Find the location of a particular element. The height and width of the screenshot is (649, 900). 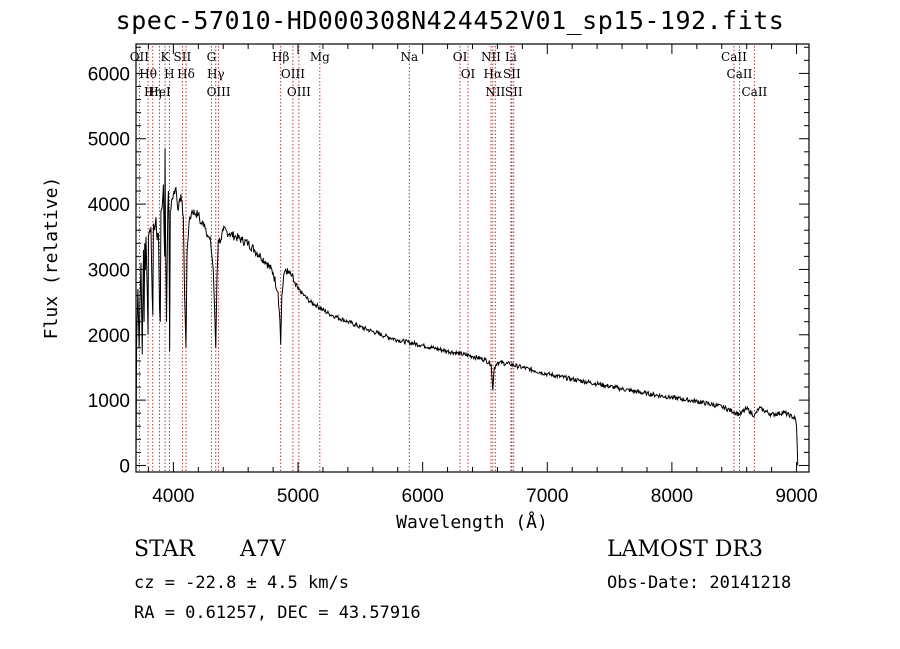

line-label: Hγ is located at coordinates (216, 74).